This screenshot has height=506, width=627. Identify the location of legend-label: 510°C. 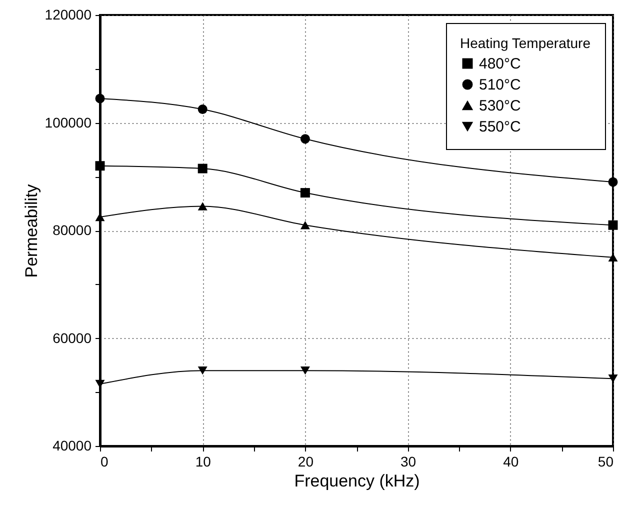
(500, 85).